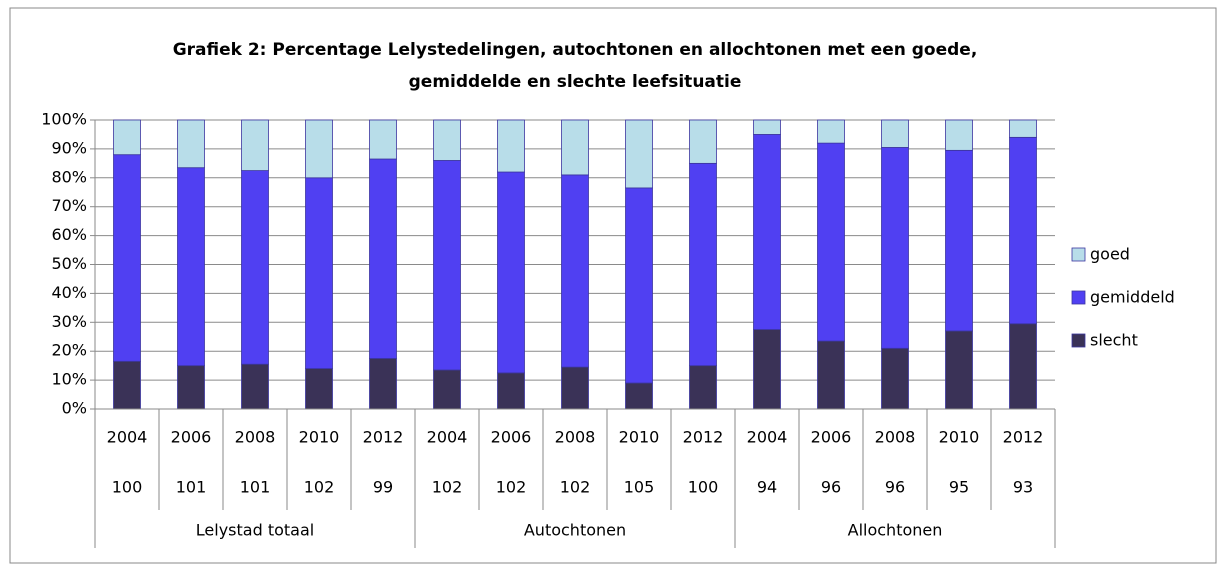 This screenshot has height=565, width=1218. I want to click on count-label: 93, so click(1023, 487).